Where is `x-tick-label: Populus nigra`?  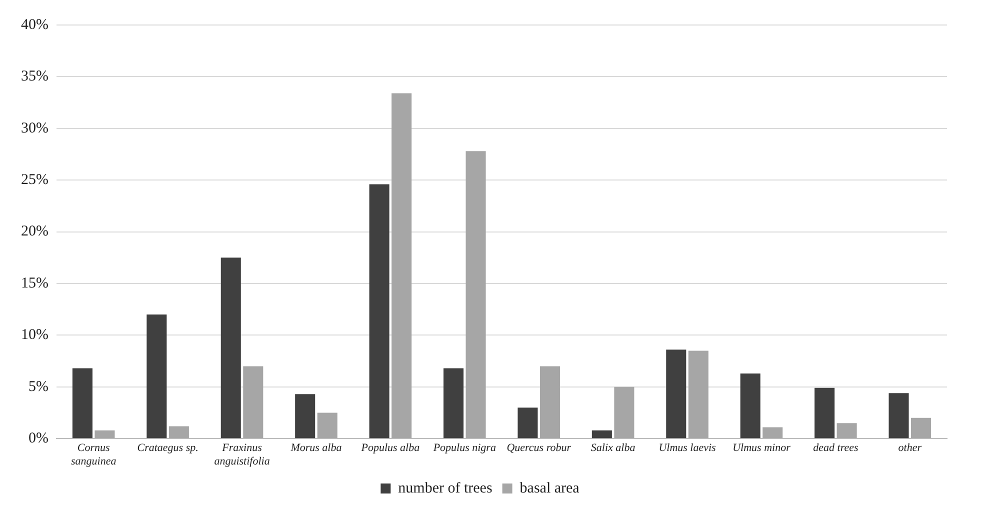
x-tick-label: Populus nigra is located at coordinates (464, 448).